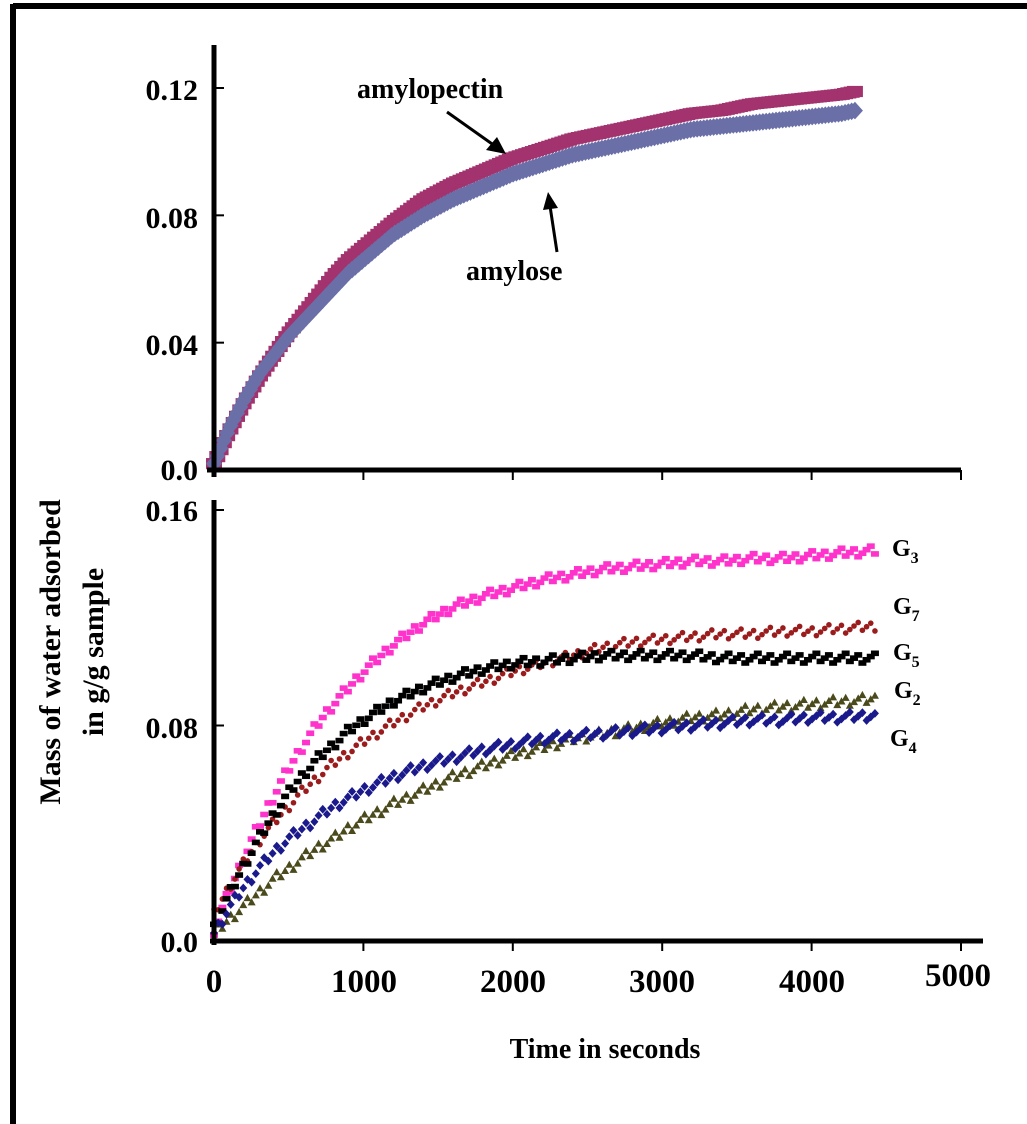 This screenshot has height=1124, width=1027. Describe the element at coordinates (172, 728) in the screenshot. I see `bottom-y-tick-label-1: 0.08` at that location.